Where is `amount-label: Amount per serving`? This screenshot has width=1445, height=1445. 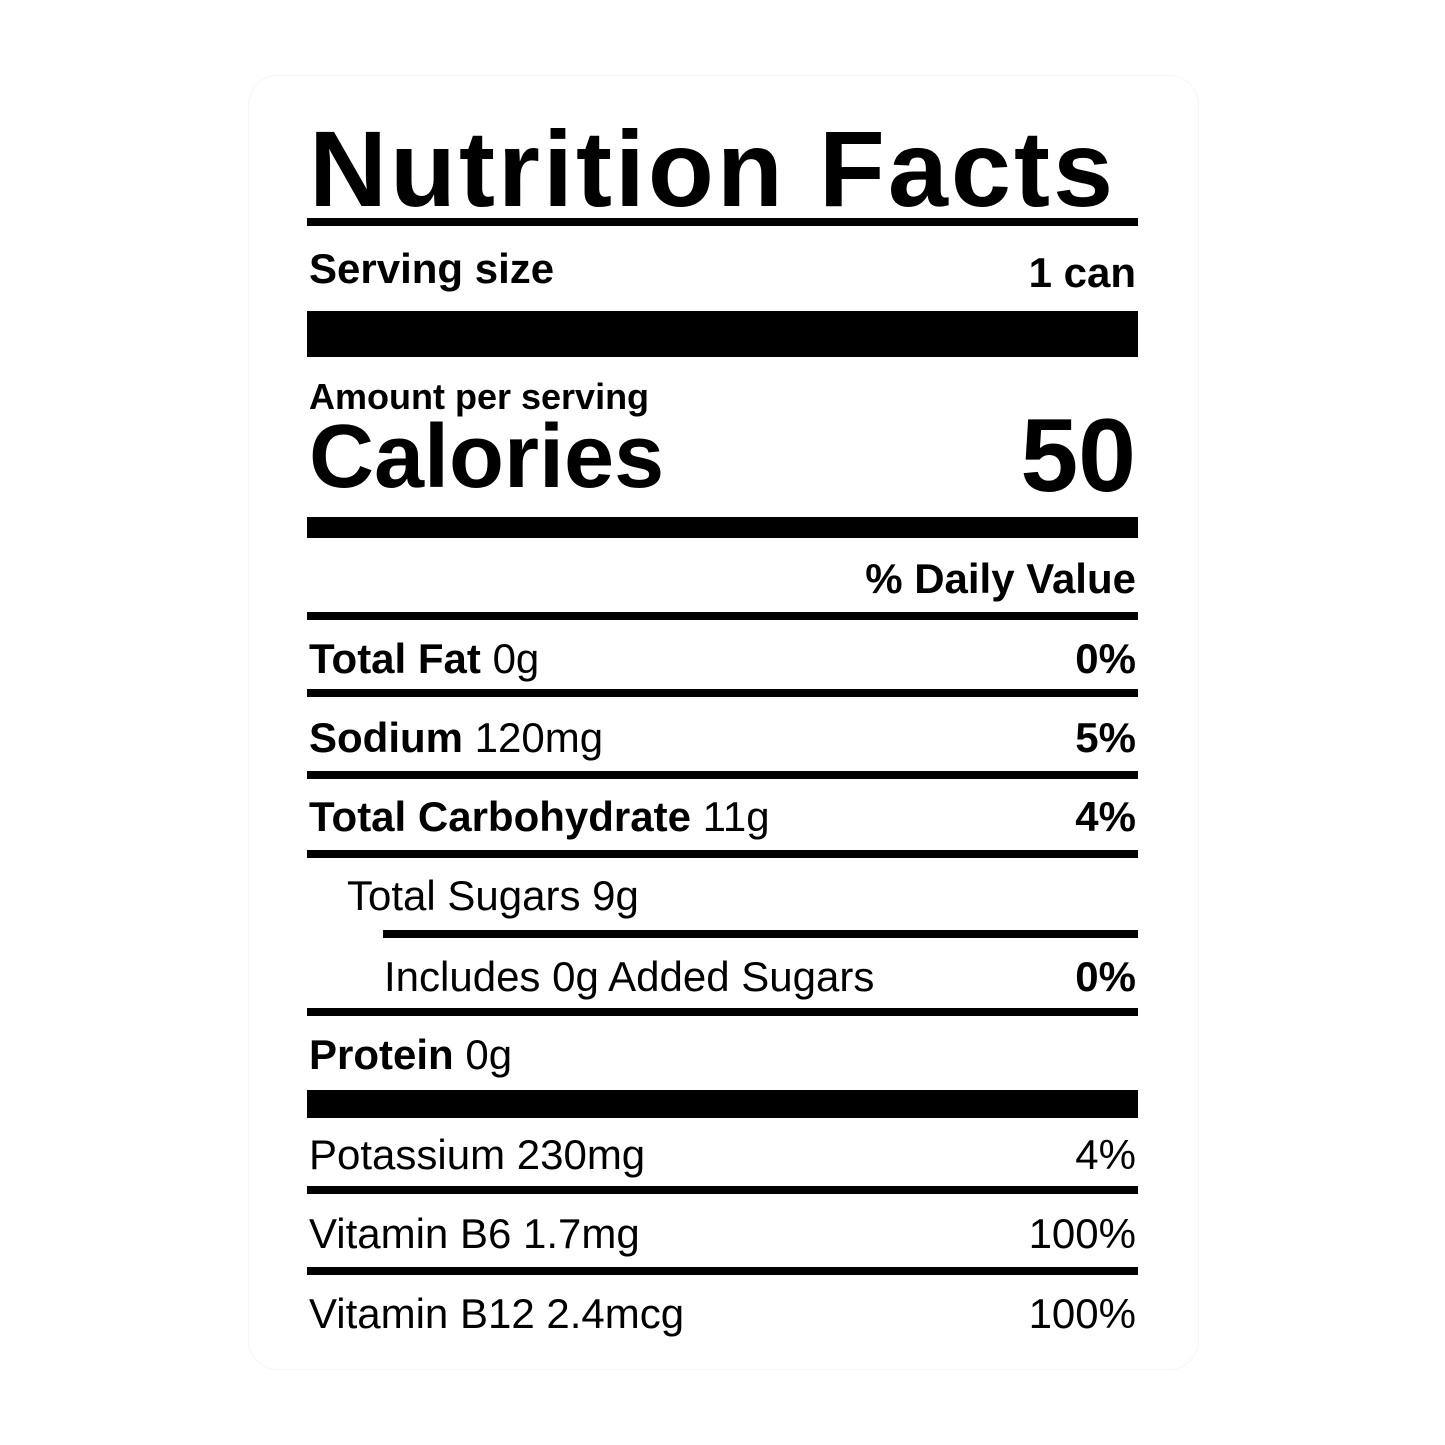 amount-label: Amount per serving is located at coordinates (479, 396).